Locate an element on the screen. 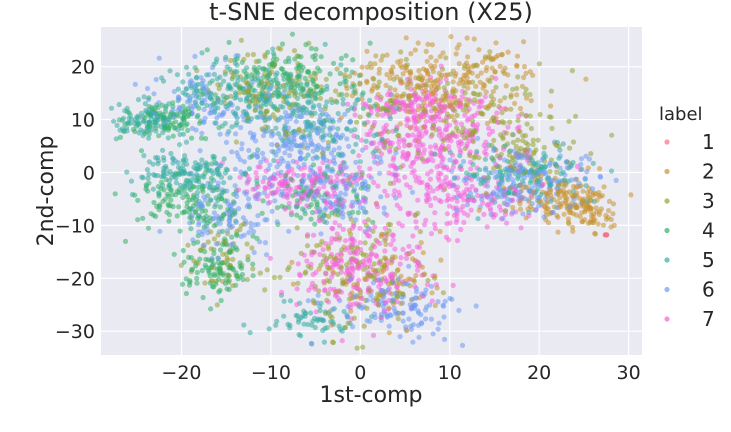 This screenshot has width=731, height=432. chart-title: t-SNE decomposition (X25) is located at coordinates (371, 13).